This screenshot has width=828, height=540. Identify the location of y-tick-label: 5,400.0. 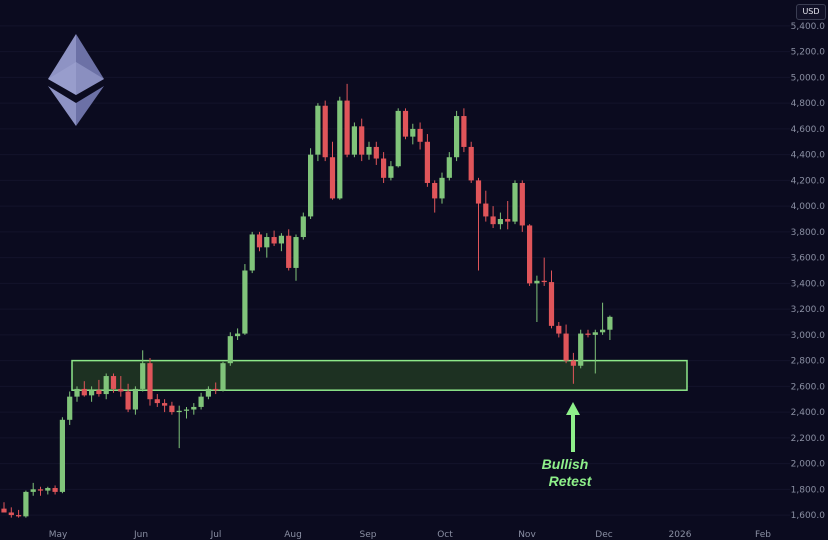
(808, 27).